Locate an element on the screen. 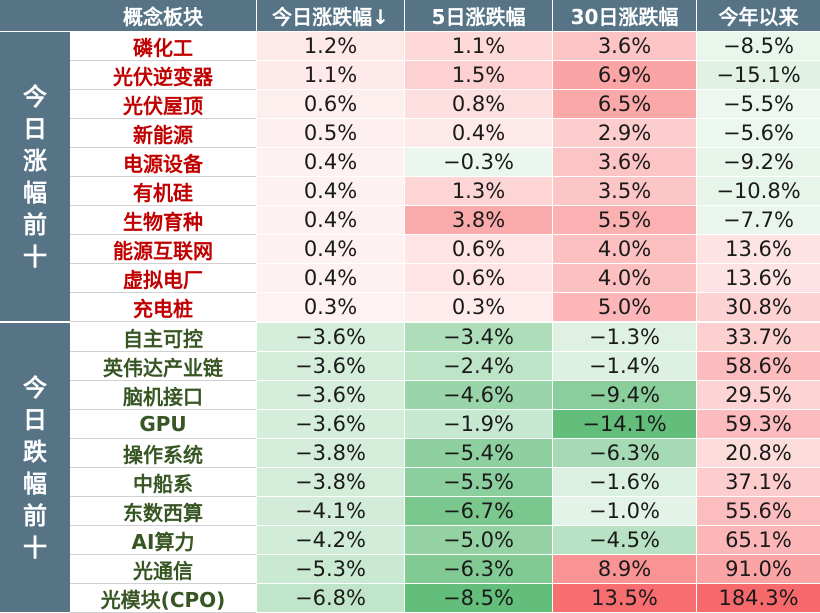 This screenshot has width=820, height=613. value-cell: −5.3% is located at coordinates (330, 569).